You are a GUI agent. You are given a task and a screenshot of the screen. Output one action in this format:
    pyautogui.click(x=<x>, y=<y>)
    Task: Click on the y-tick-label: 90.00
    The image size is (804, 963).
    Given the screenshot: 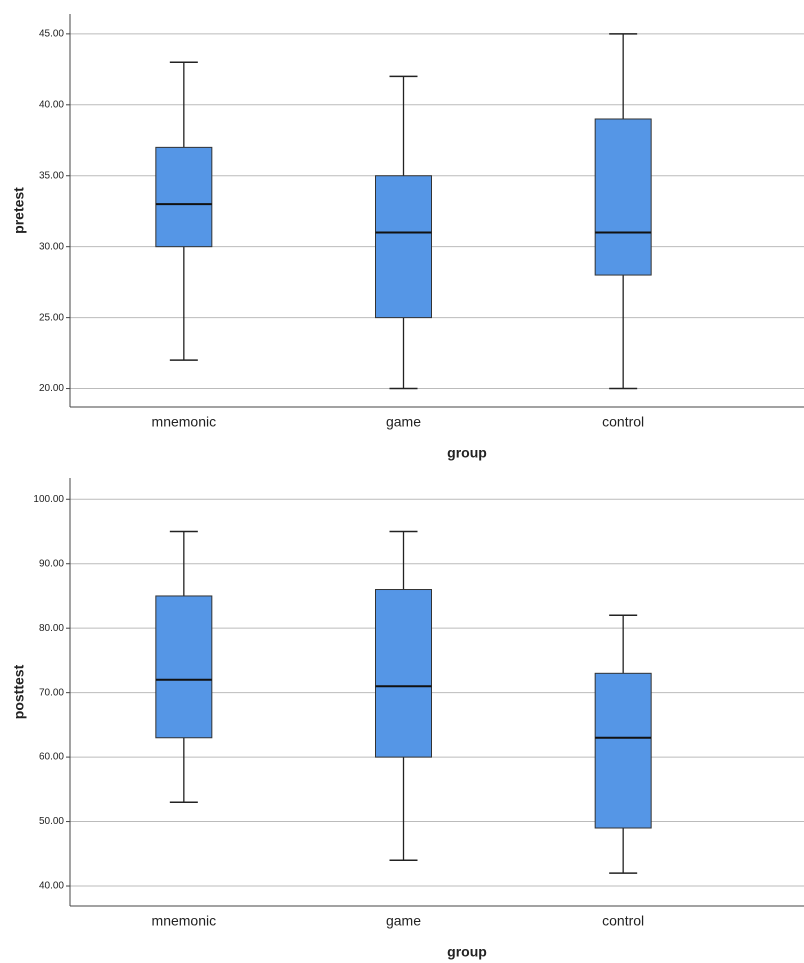 What is the action you would take?
    pyautogui.click(x=51, y=563)
    